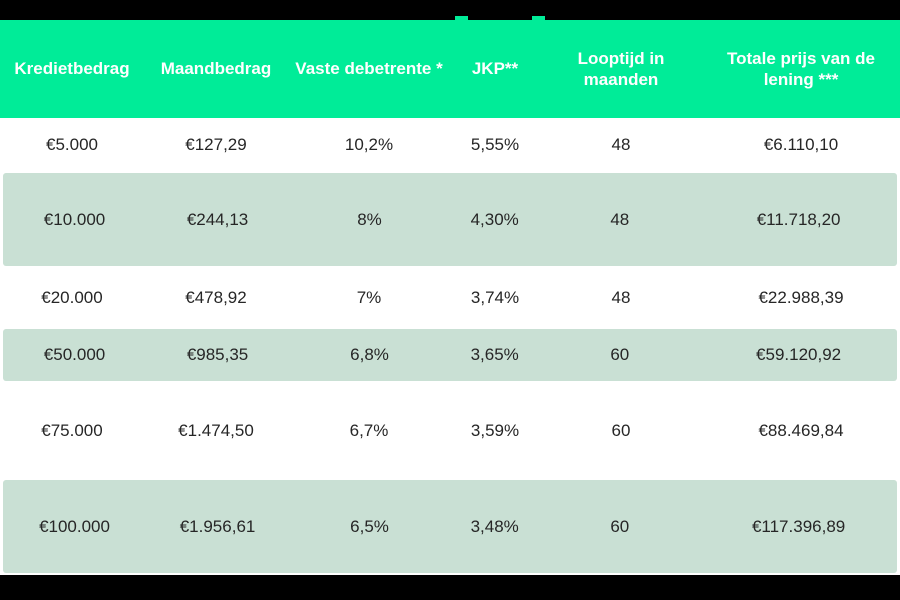 The height and width of the screenshot is (600, 900). Describe the element at coordinates (74, 526) in the screenshot. I see `table-cell: €100.000` at that location.